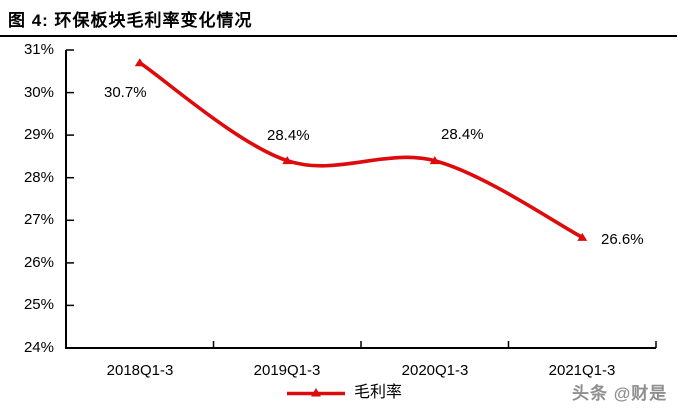 This screenshot has height=411, width=680. I want to click on data-label: 26.6%, so click(622, 239).